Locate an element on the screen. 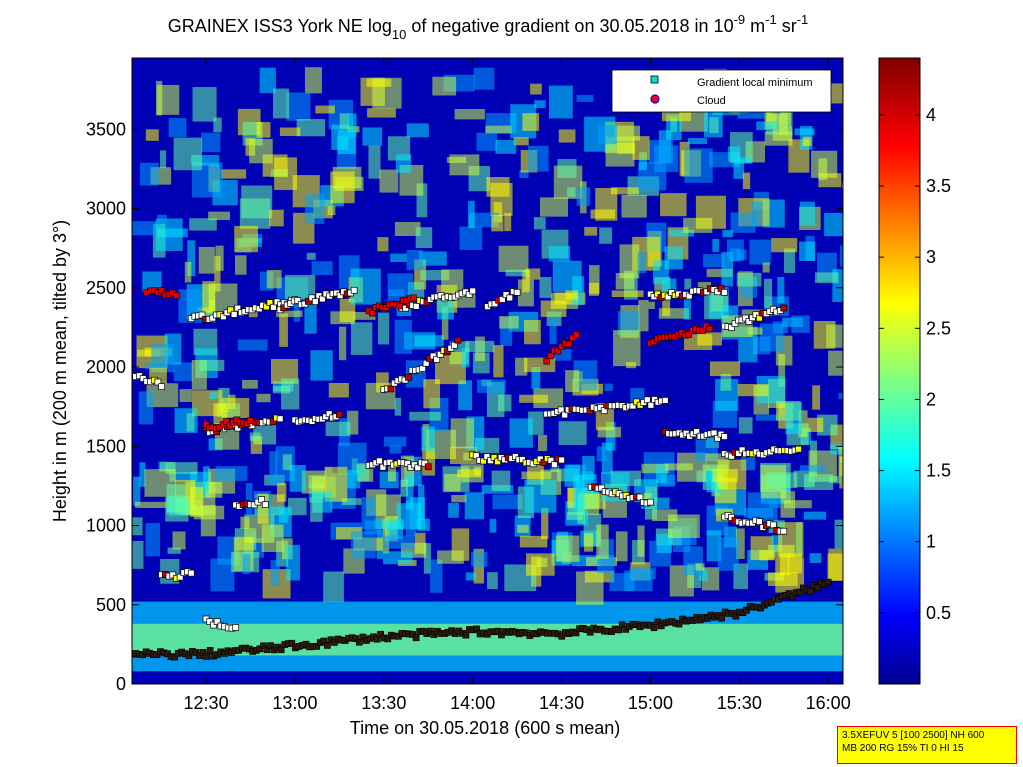 The height and width of the screenshot is (767, 1023). legend: Gradient local minimum Cloud is located at coordinates (721, 91).